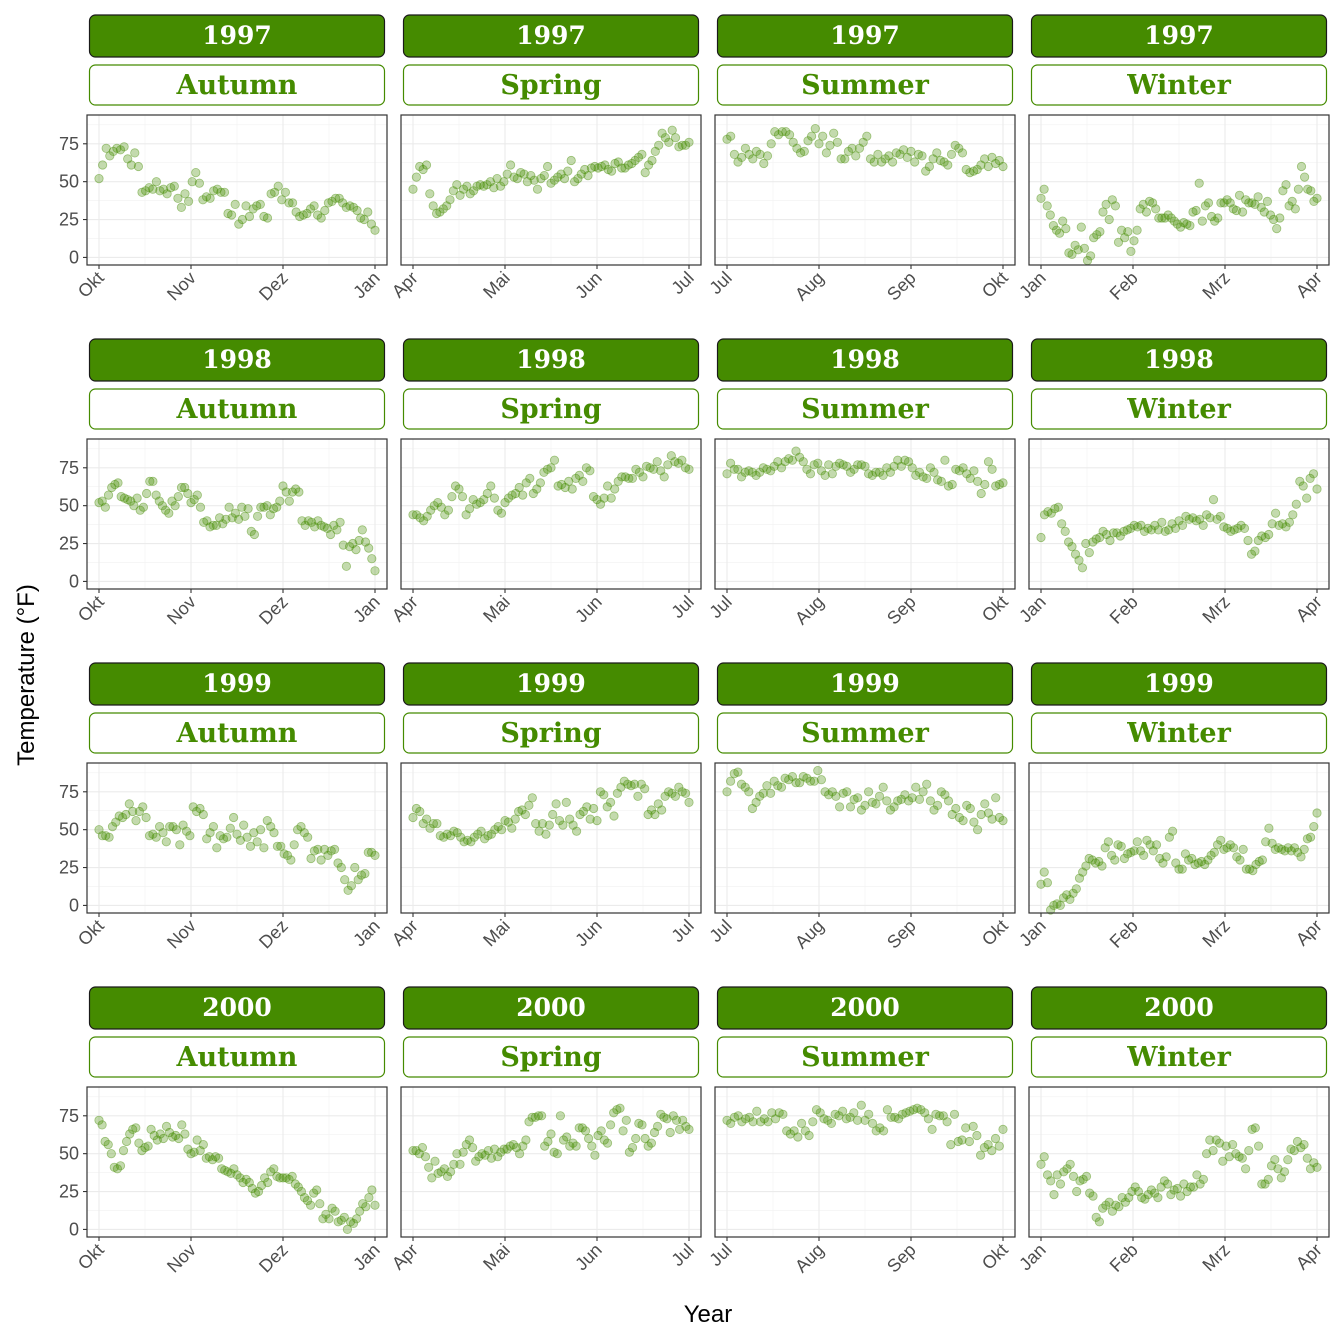 The image size is (1344, 1344). What do you see at coordinates (1179, 1057) in the screenshot?
I see `season-strip` at bounding box center [1179, 1057].